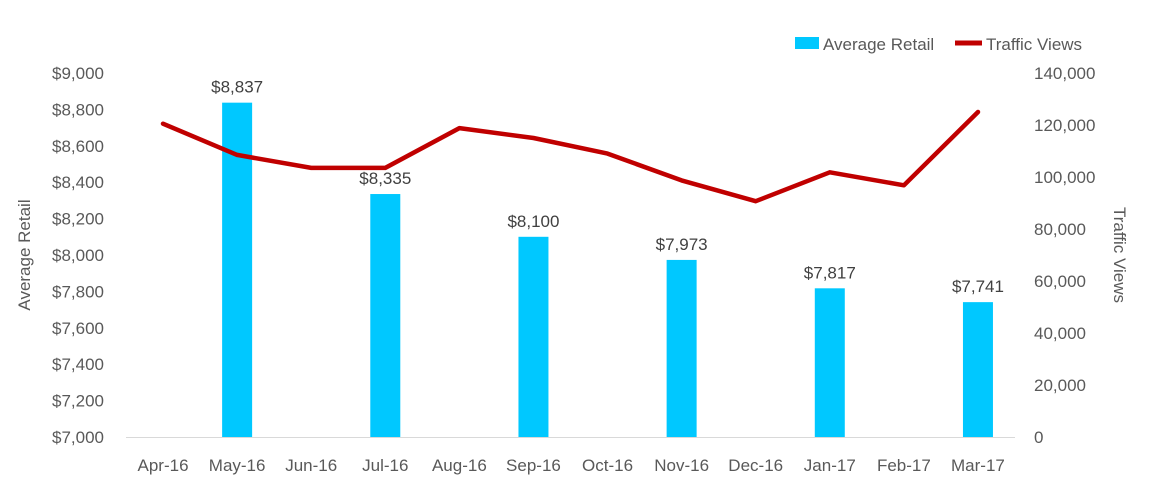  Describe the element at coordinates (78, 73) in the screenshot. I see `y-tick-label: $9,000` at that location.